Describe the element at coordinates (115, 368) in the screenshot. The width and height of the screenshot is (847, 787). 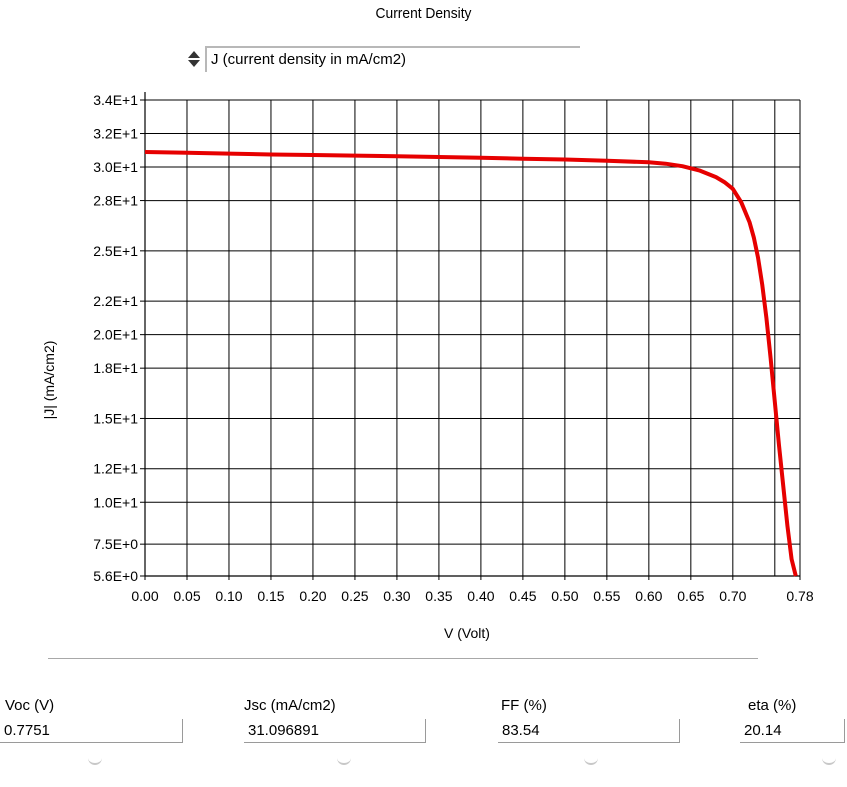
I see `y-tick-label: 1.8E+1` at that location.